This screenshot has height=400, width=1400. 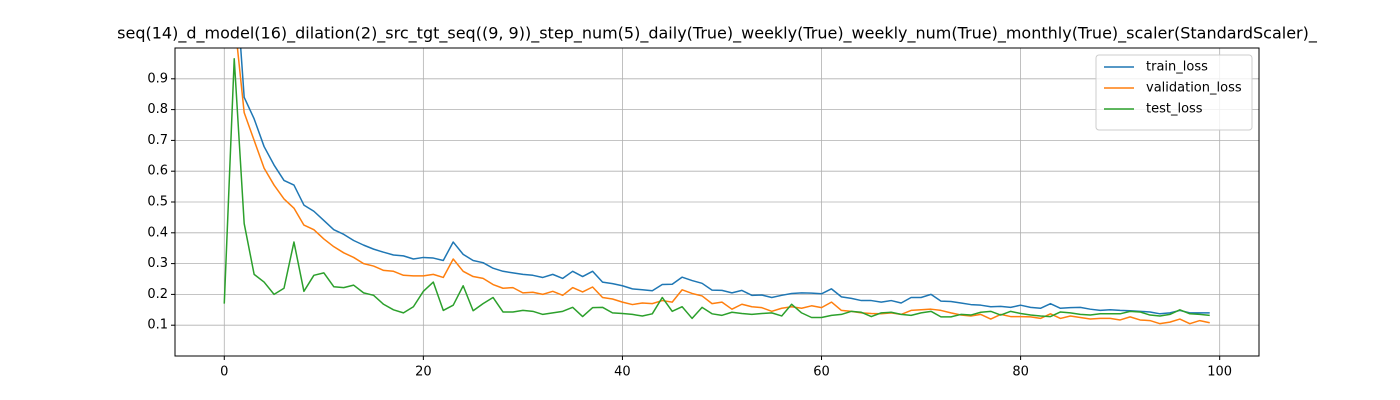 What do you see at coordinates (157, 109) in the screenshot?
I see `y-tick-label: 0.8` at bounding box center [157, 109].